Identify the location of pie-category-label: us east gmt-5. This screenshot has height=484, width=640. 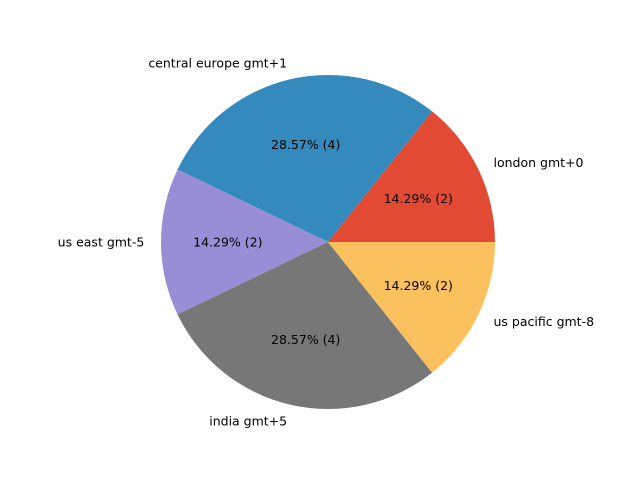
(101, 242).